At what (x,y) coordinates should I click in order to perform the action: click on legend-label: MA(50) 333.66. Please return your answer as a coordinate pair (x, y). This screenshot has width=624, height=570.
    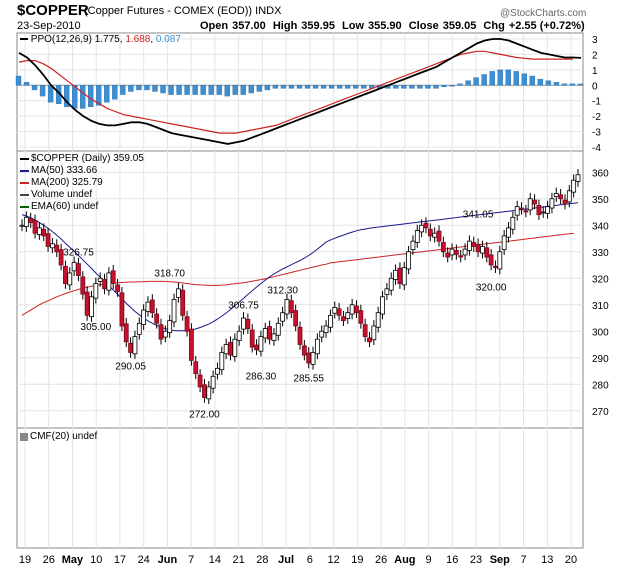
    Looking at the image, I should click on (64, 170).